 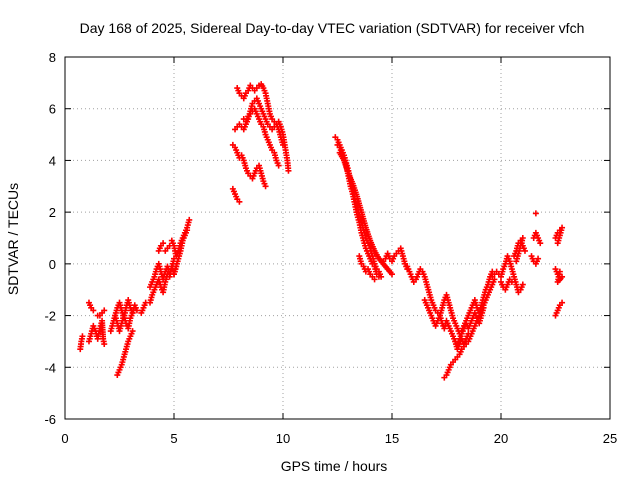 What do you see at coordinates (52, 57) in the screenshot?
I see `y-tick-label: 8` at bounding box center [52, 57].